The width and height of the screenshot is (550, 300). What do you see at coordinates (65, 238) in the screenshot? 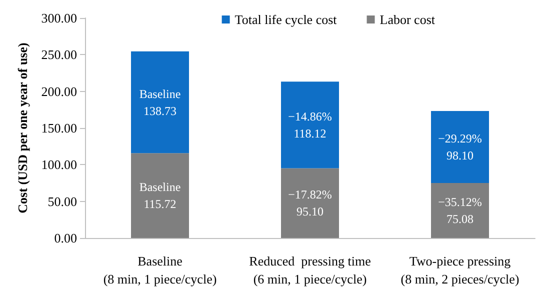
I see `y-tick-label: 0.00` at bounding box center [65, 238].